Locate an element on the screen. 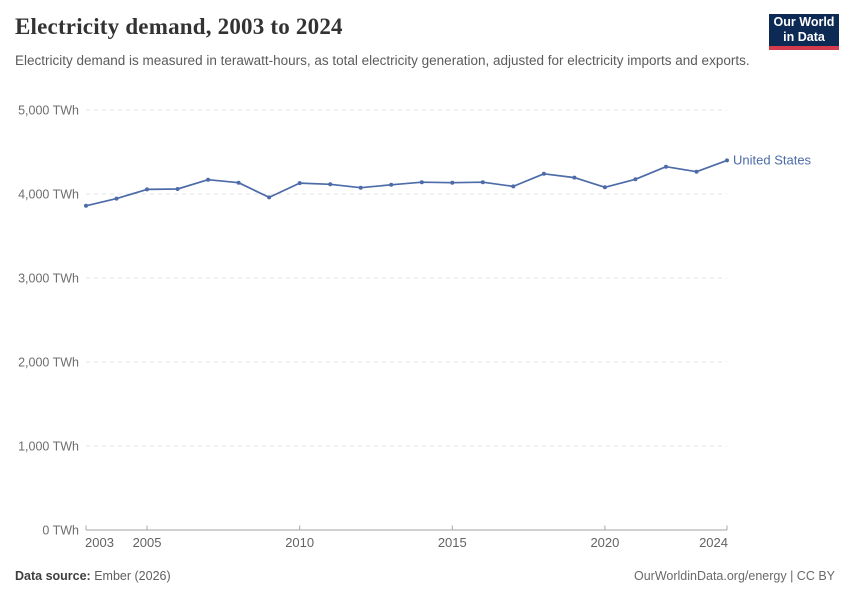 This screenshot has height=600, width=850. x-axis-label: 2024 is located at coordinates (713, 542).